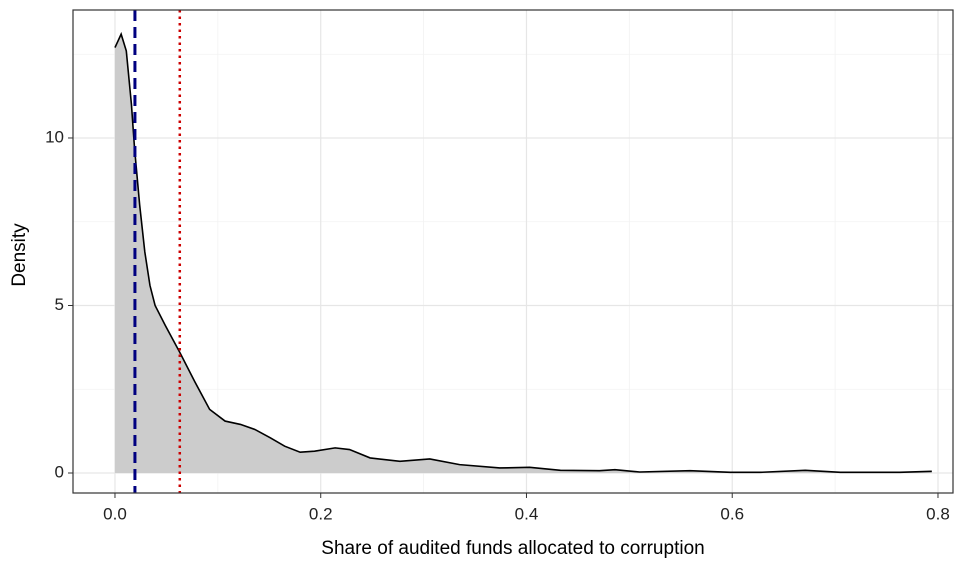 This screenshot has height=562, width=963. I want to click on x-tick-label: 0.0, so click(115, 513).